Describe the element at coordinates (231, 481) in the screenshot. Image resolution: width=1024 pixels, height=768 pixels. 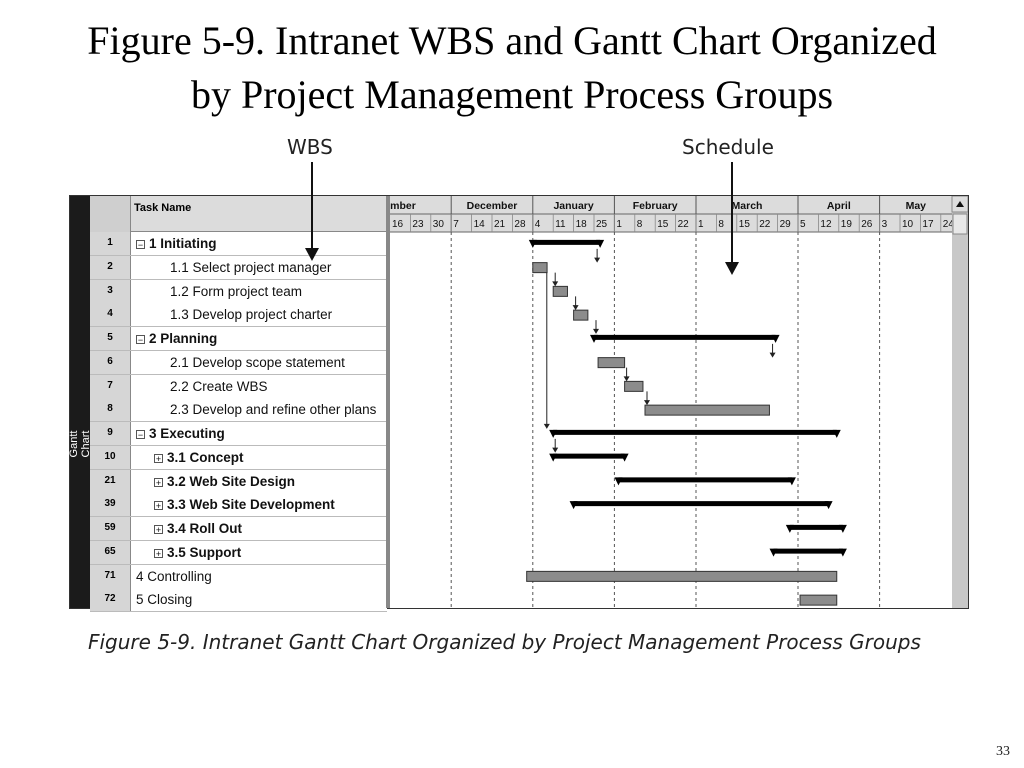
I see `task-name-label: 3.2 Web Site Design` at that location.